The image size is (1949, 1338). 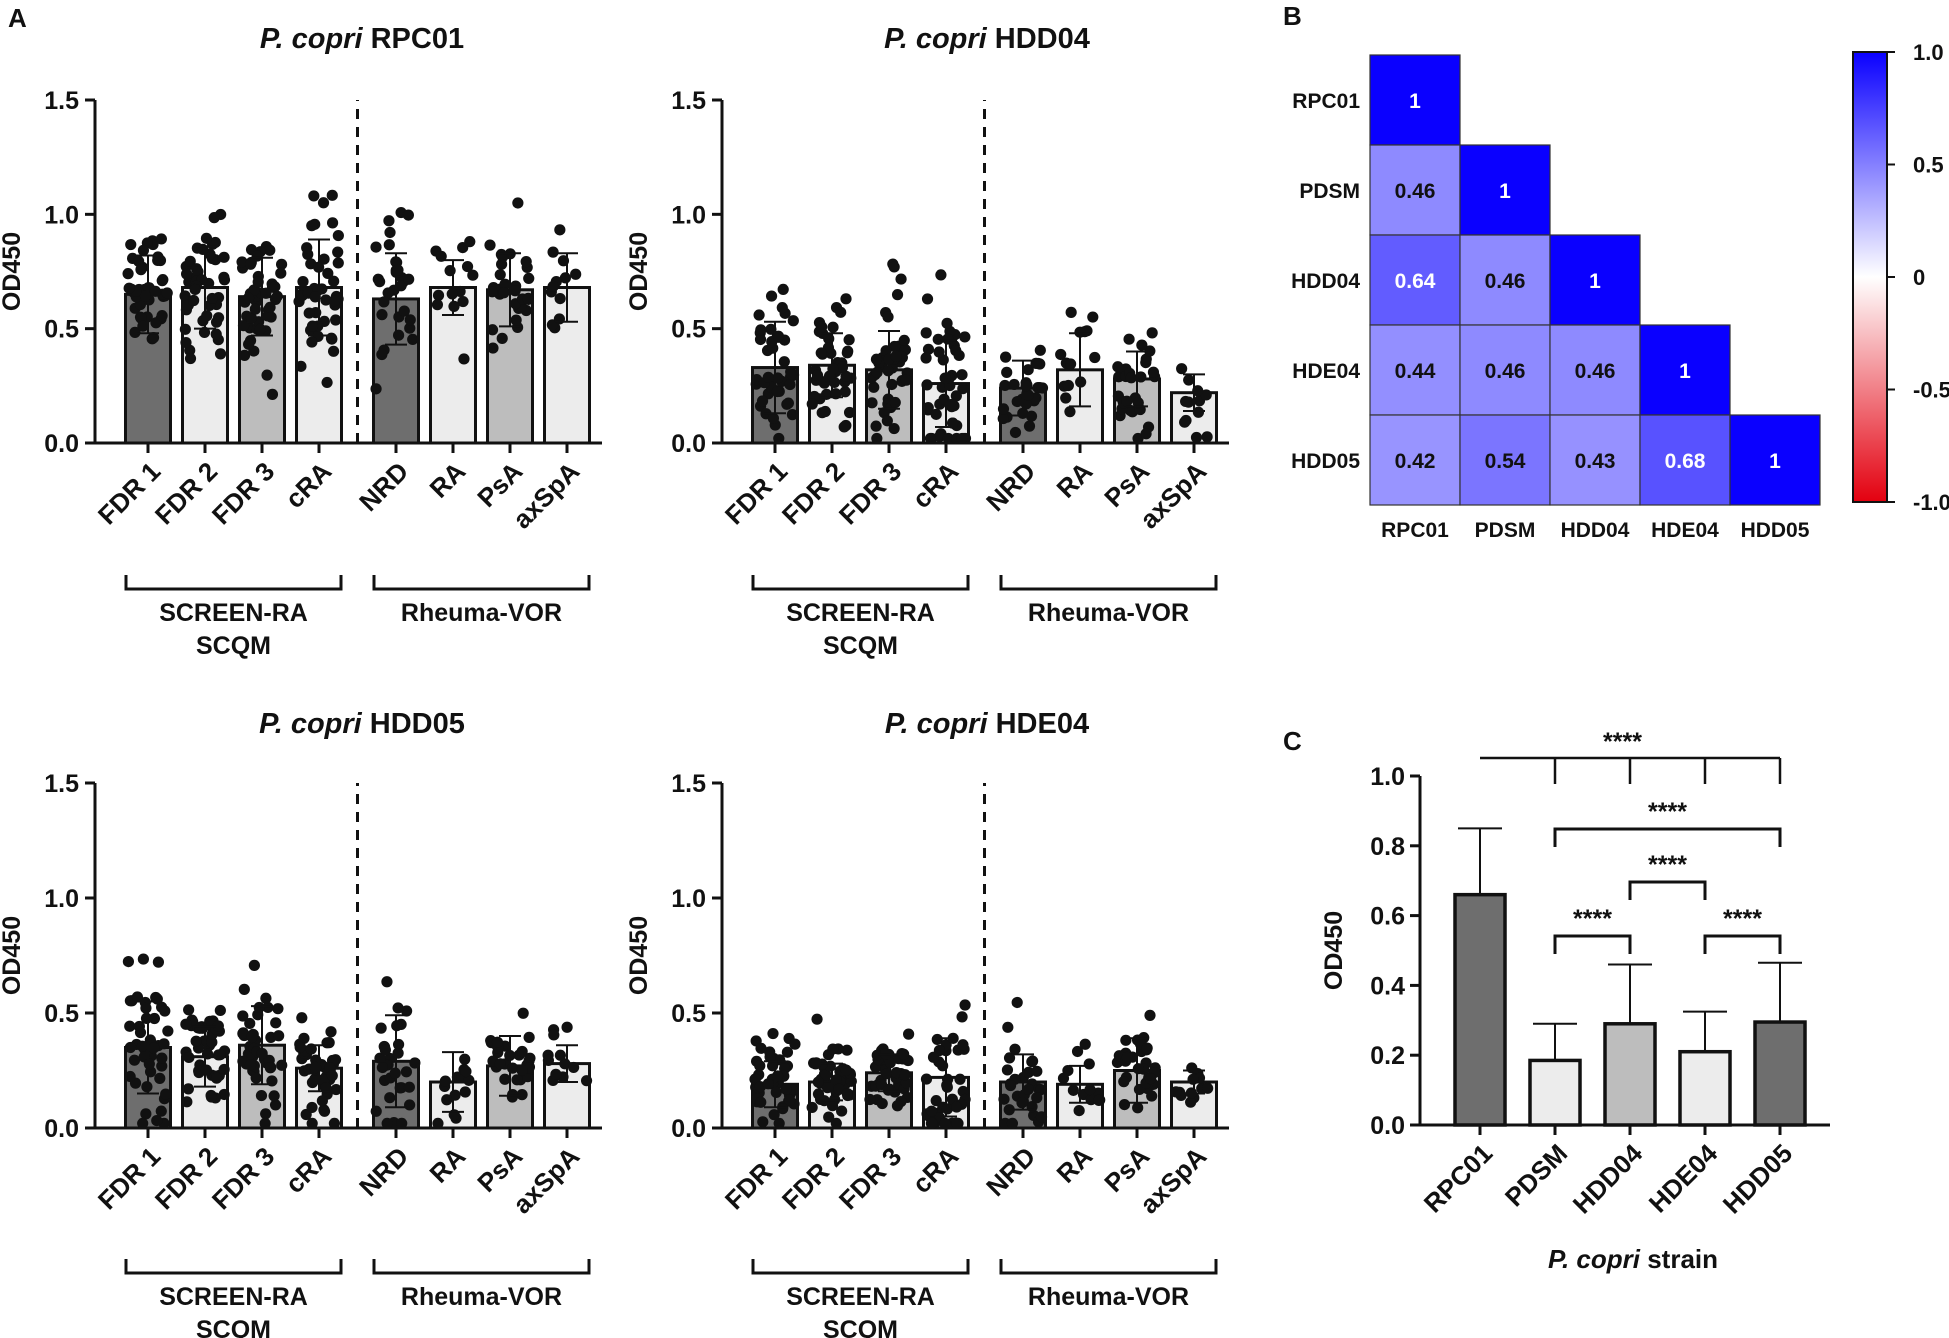 What do you see at coordinates (1633, 1259) in the screenshot?
I see `x-axis-label: P. copri strain` at bounding box center [1633, 1259].